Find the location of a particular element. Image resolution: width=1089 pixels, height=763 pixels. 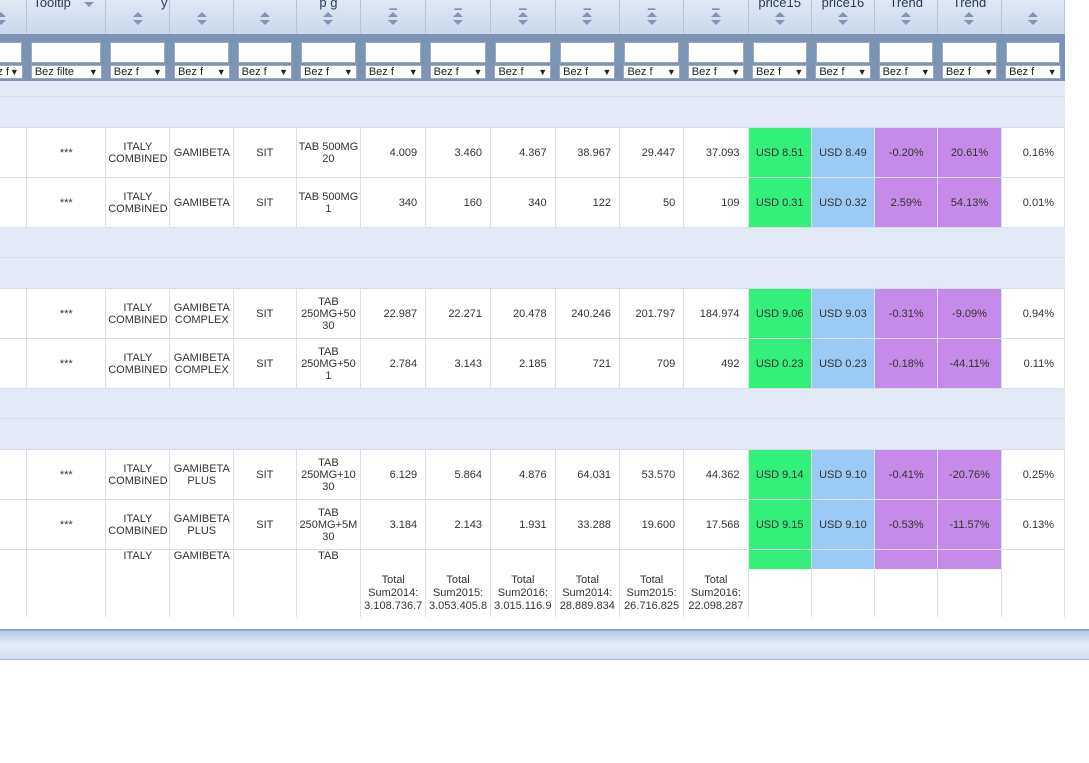

total-value: 26.716.825 is located at coordinates (652, 605).